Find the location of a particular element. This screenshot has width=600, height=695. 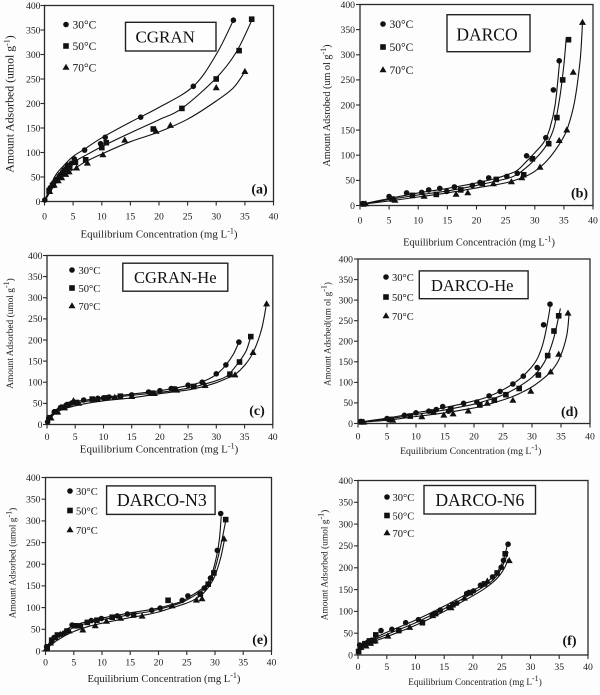

svg-text: (e) is located at coordinates (260, 640).